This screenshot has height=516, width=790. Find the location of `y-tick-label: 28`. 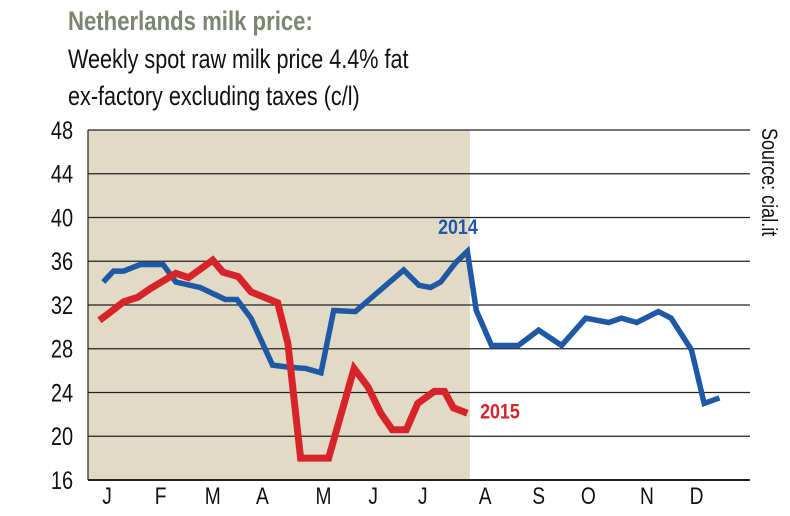

y-tick-label: 28 is located at coordinates (62, 350).